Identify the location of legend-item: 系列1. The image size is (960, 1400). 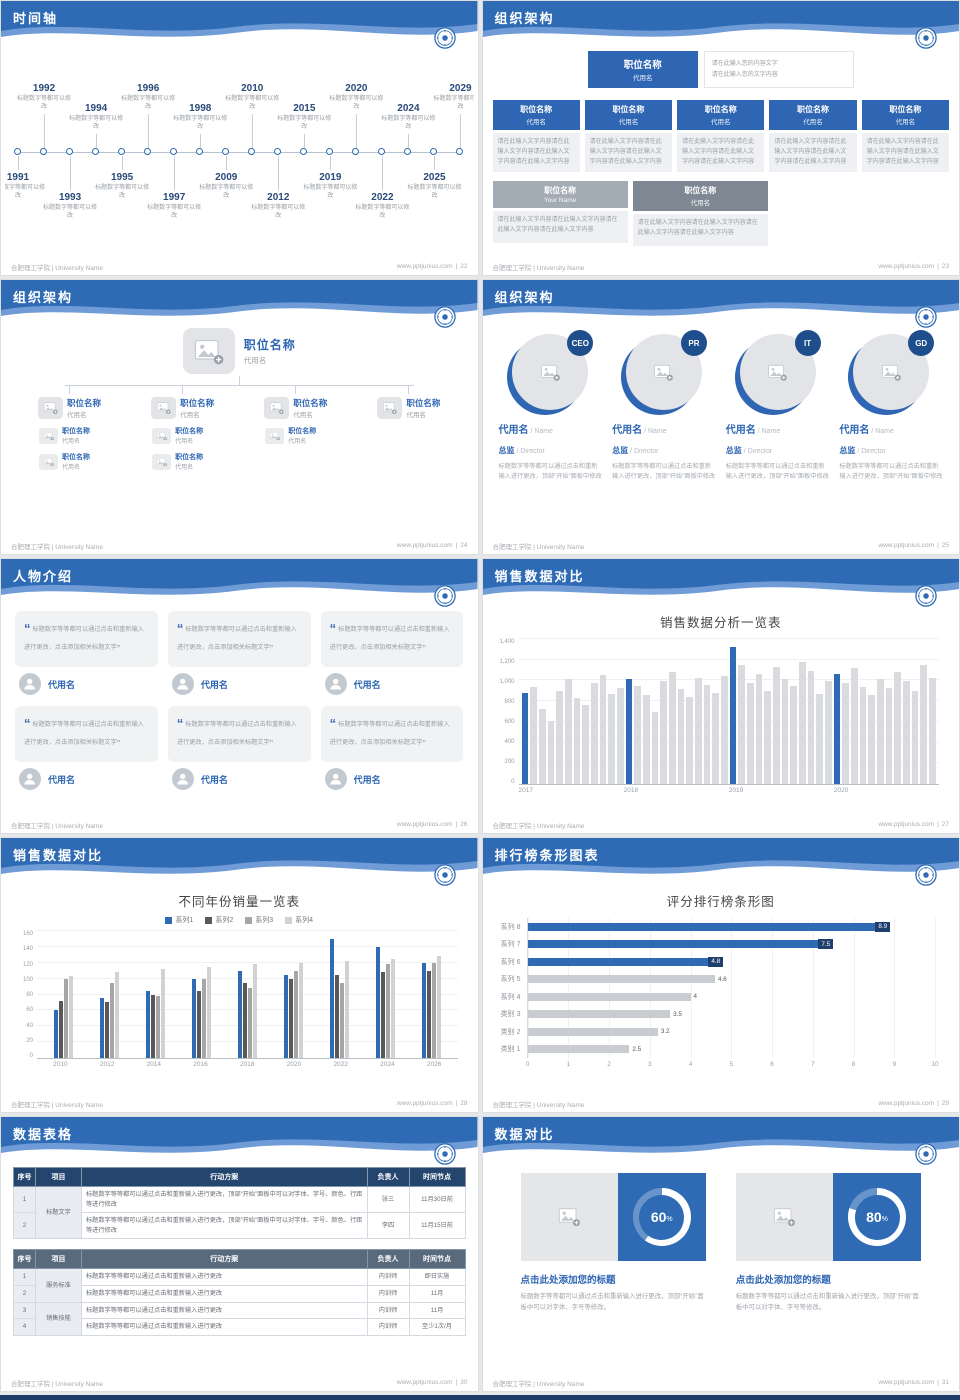
(179, 920).